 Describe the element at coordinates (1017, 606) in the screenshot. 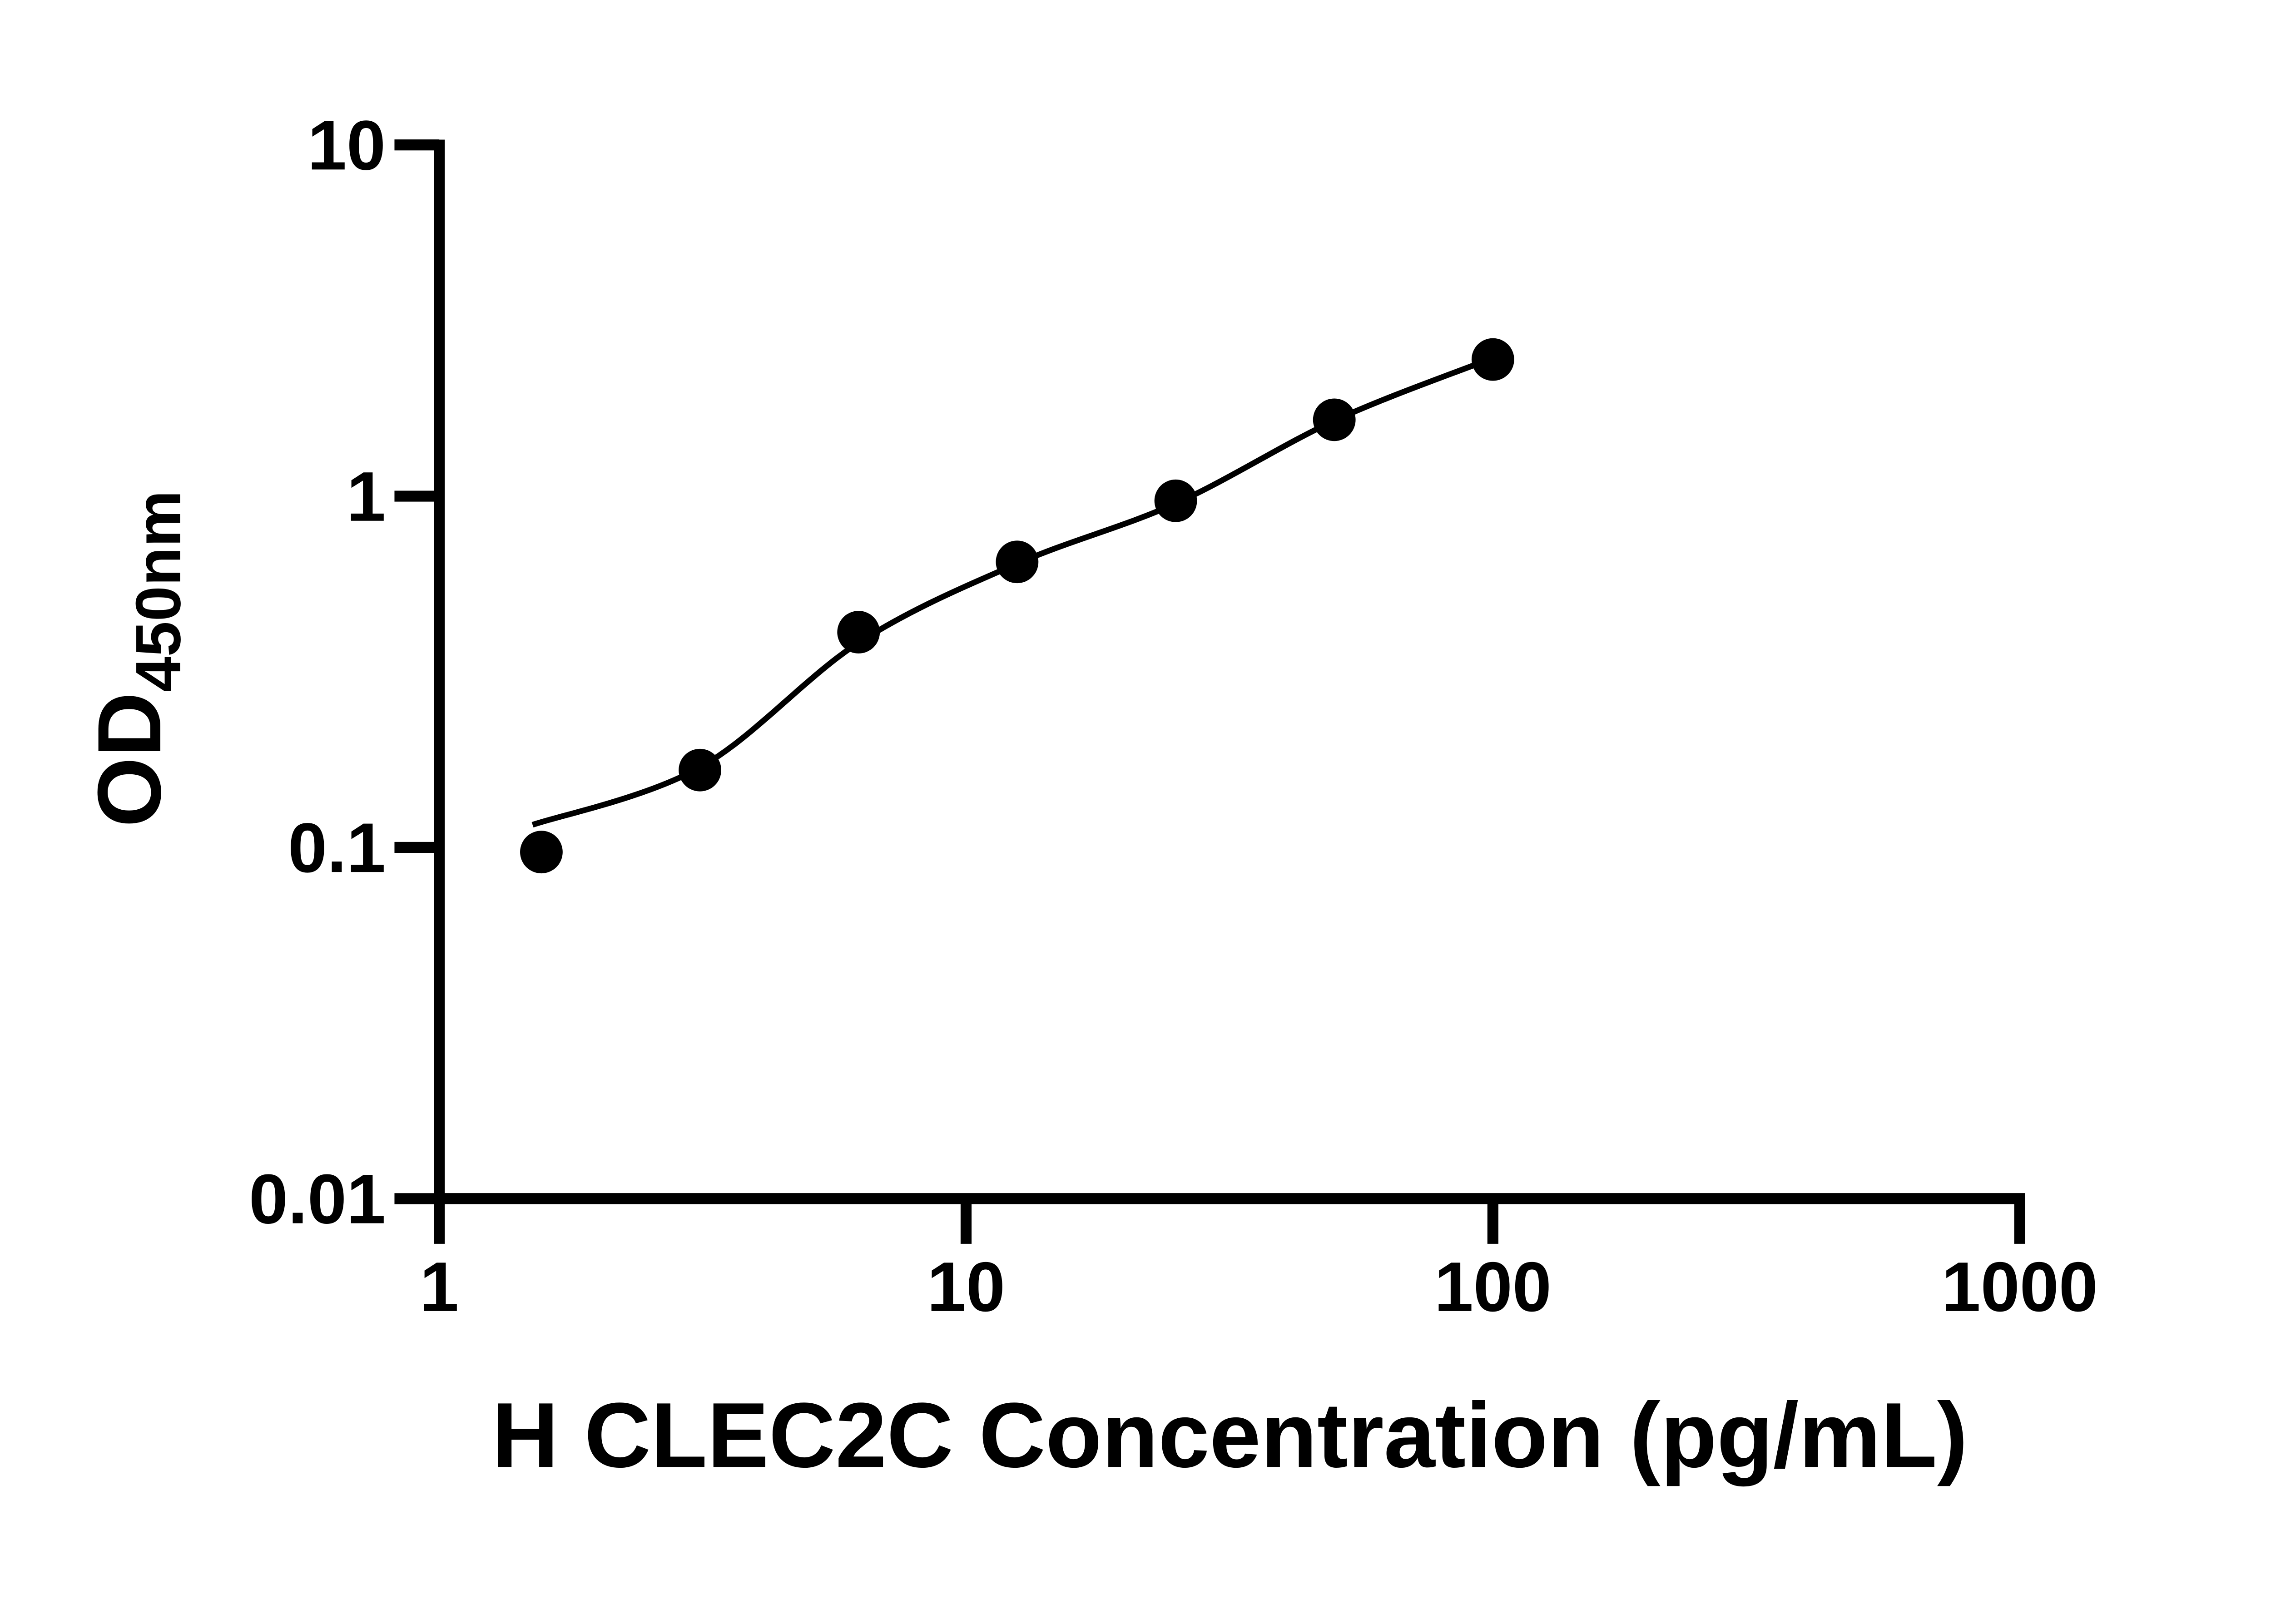

I see `data-points` at that location.